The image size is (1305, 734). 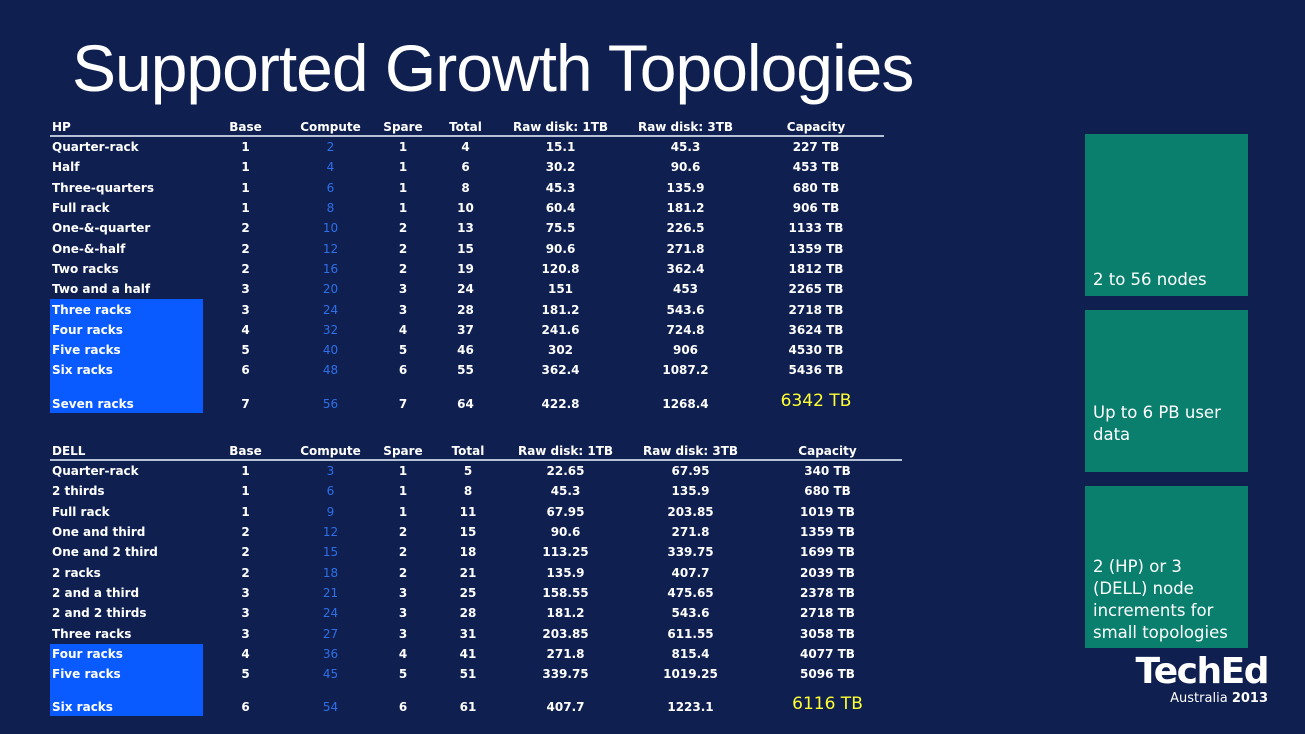 I want to click on topology-name-cell: Full rack, so click(x=81, y=208).